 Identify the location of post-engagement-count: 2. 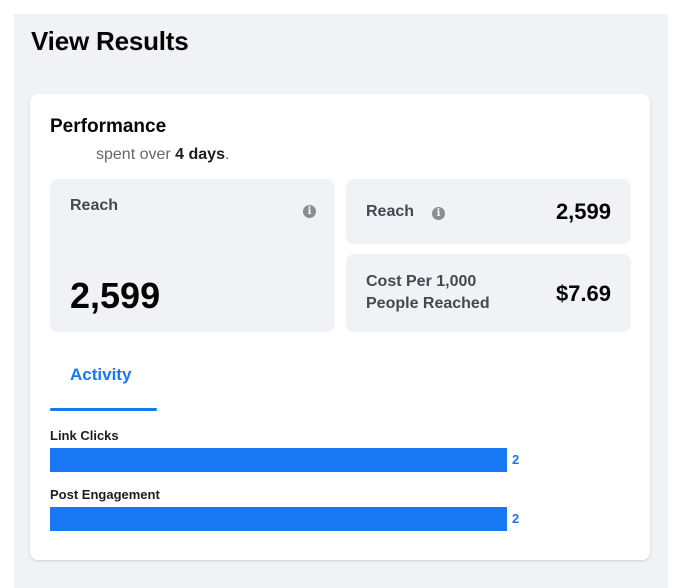
(516, 518).